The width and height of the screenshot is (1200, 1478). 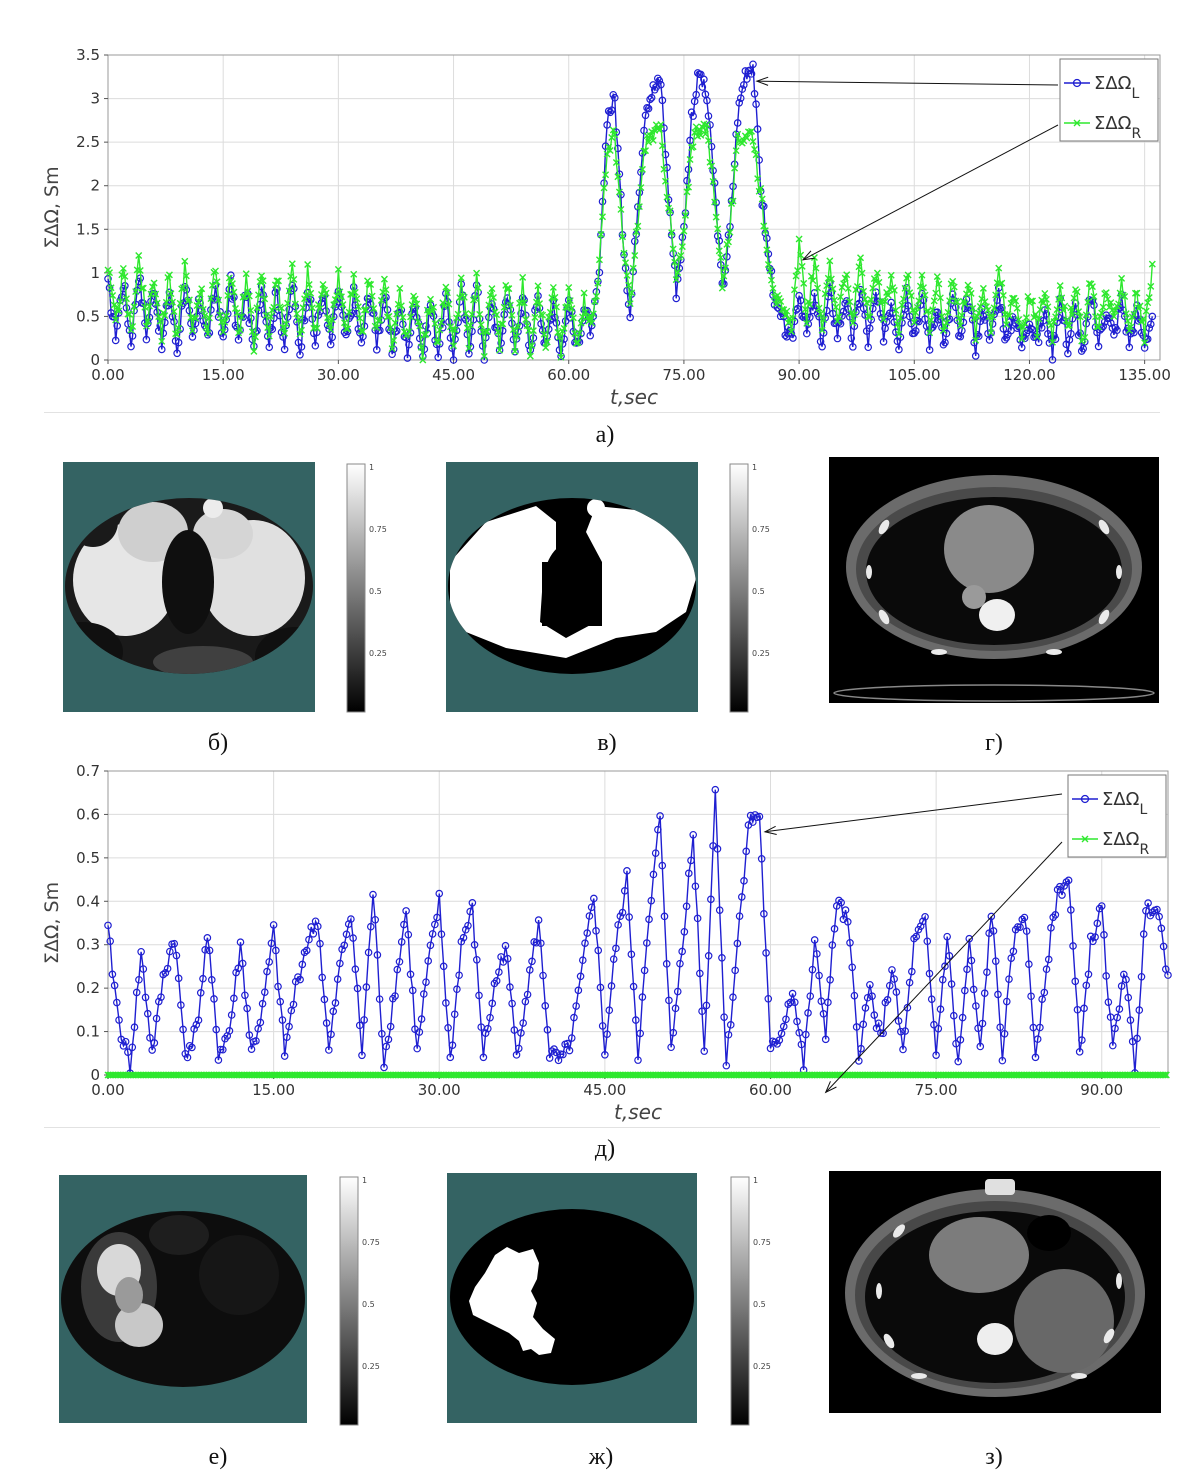 I want to click on series-R, so click(x=630, y=242).